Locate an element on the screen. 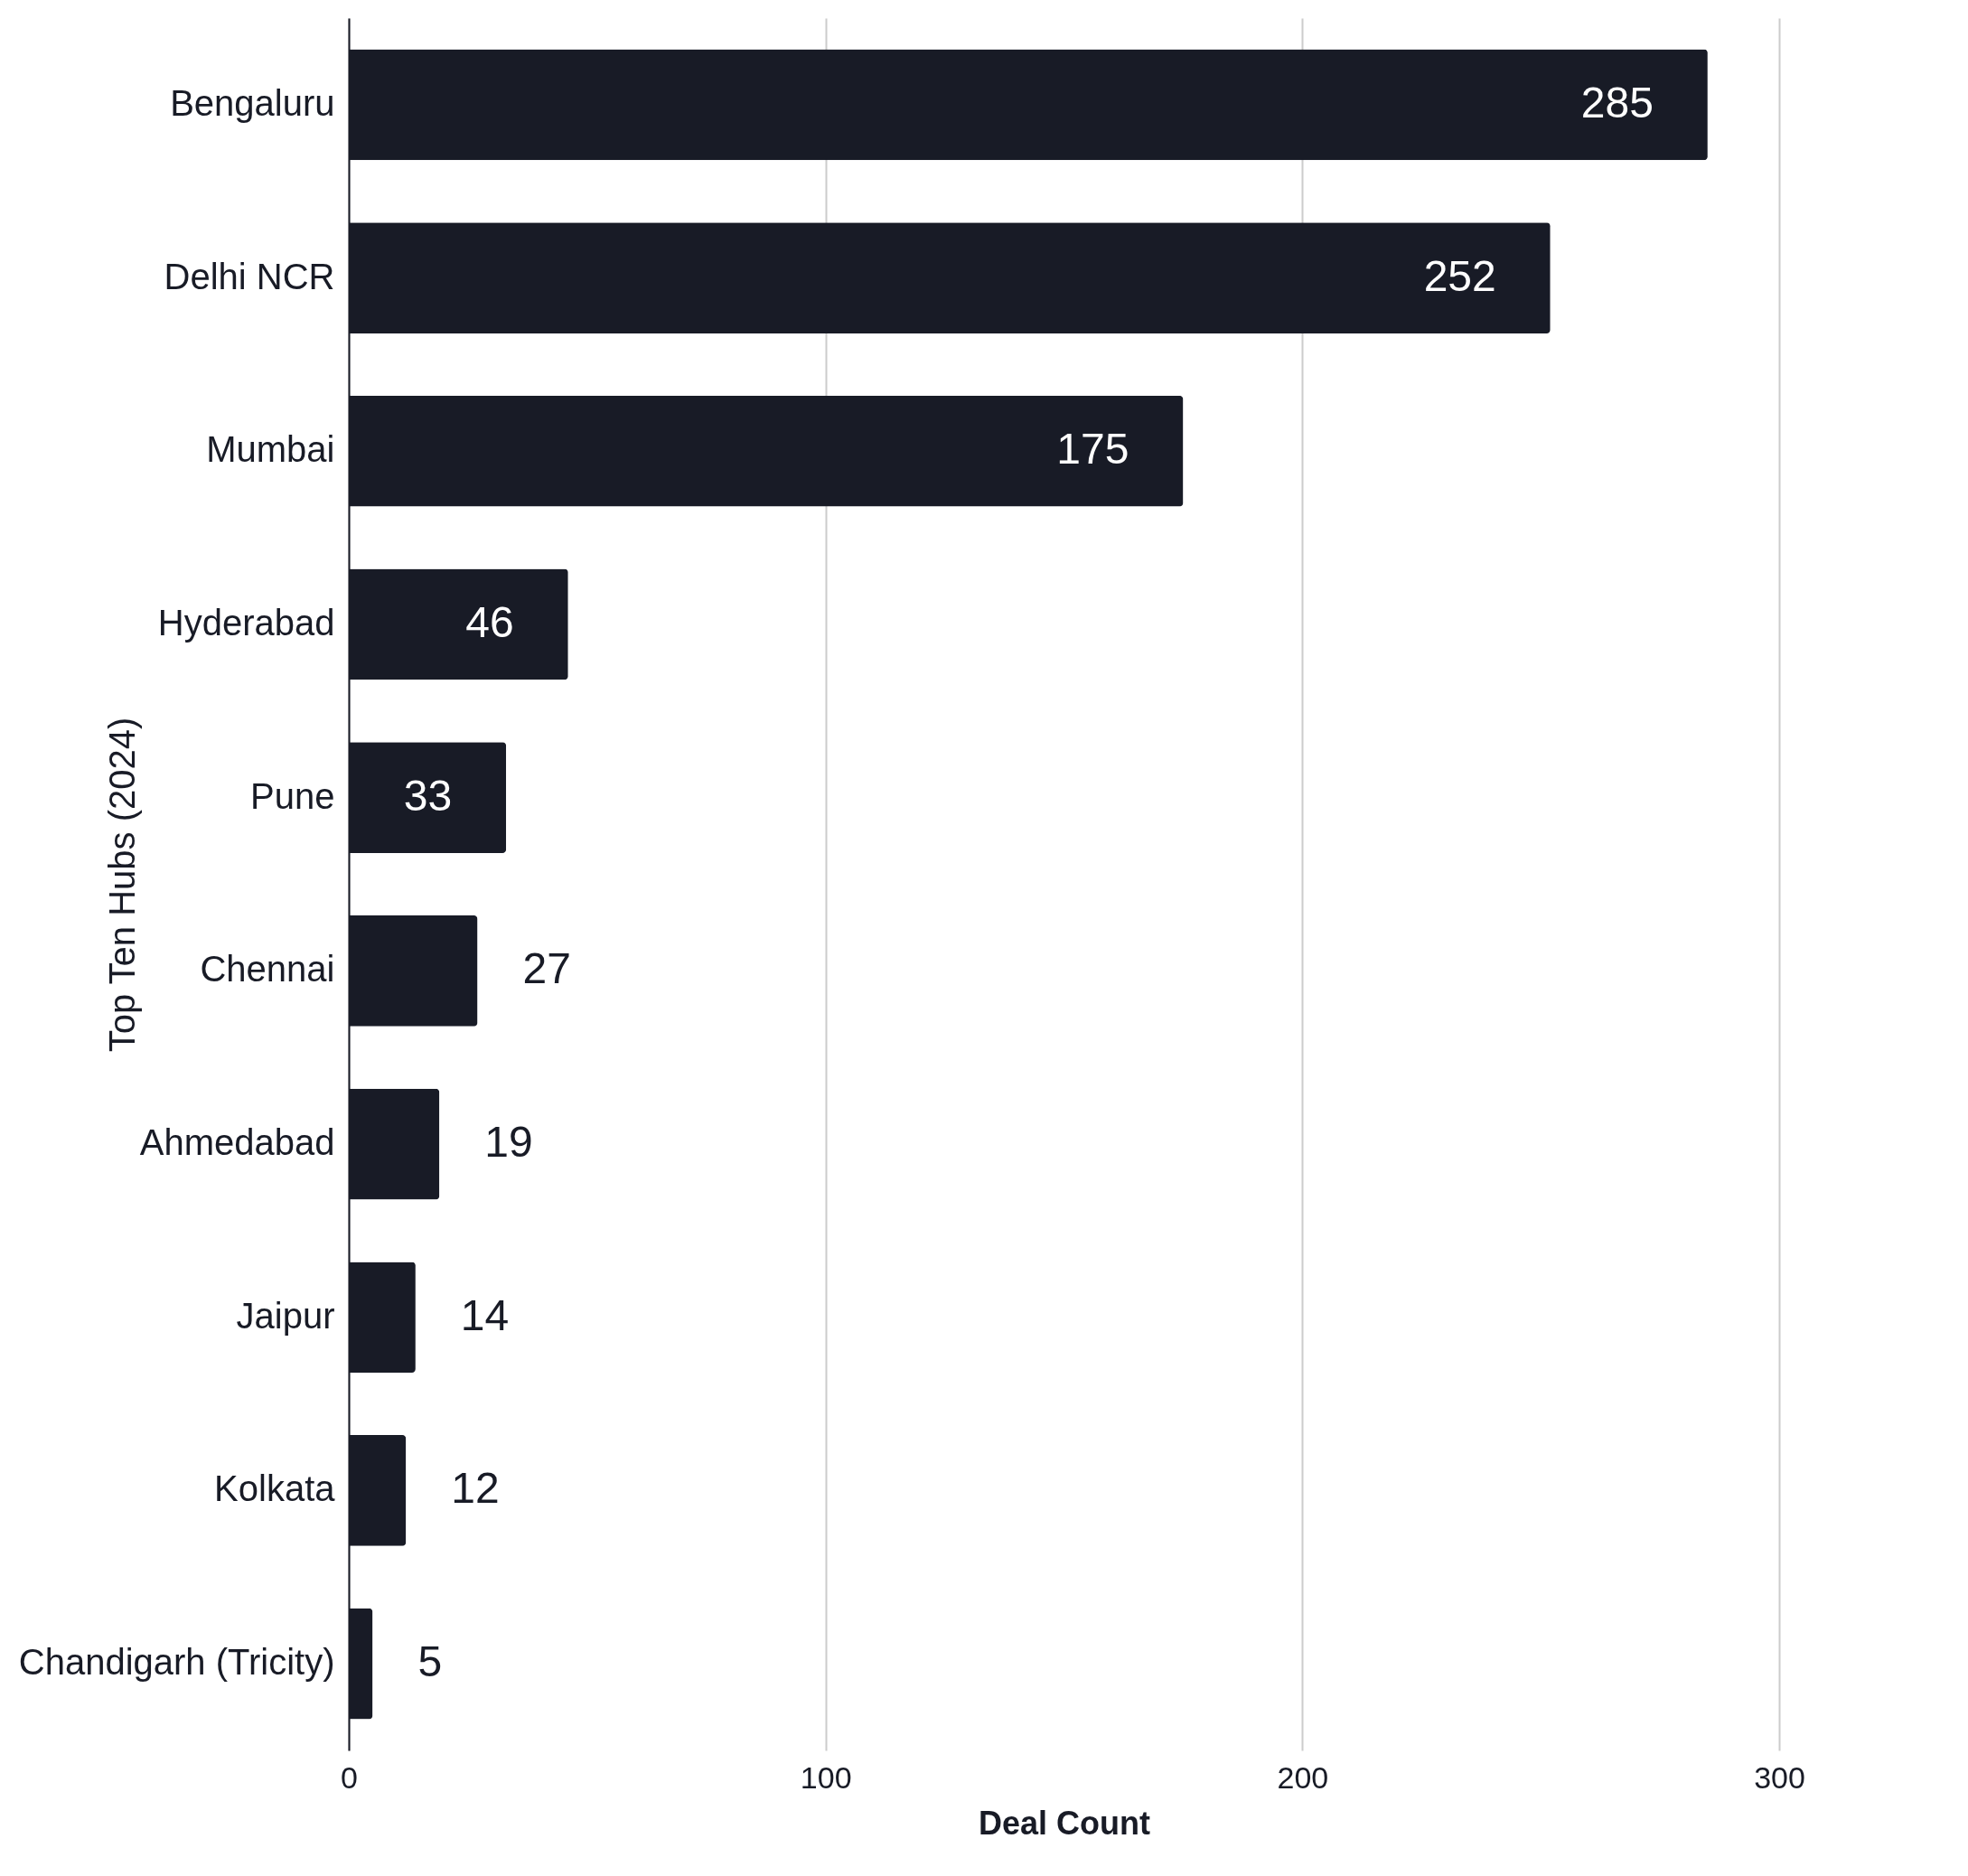 This screenshot has height=1876, width=1968. x-tick-label: 300 is located at coordinates (1779, 1777).